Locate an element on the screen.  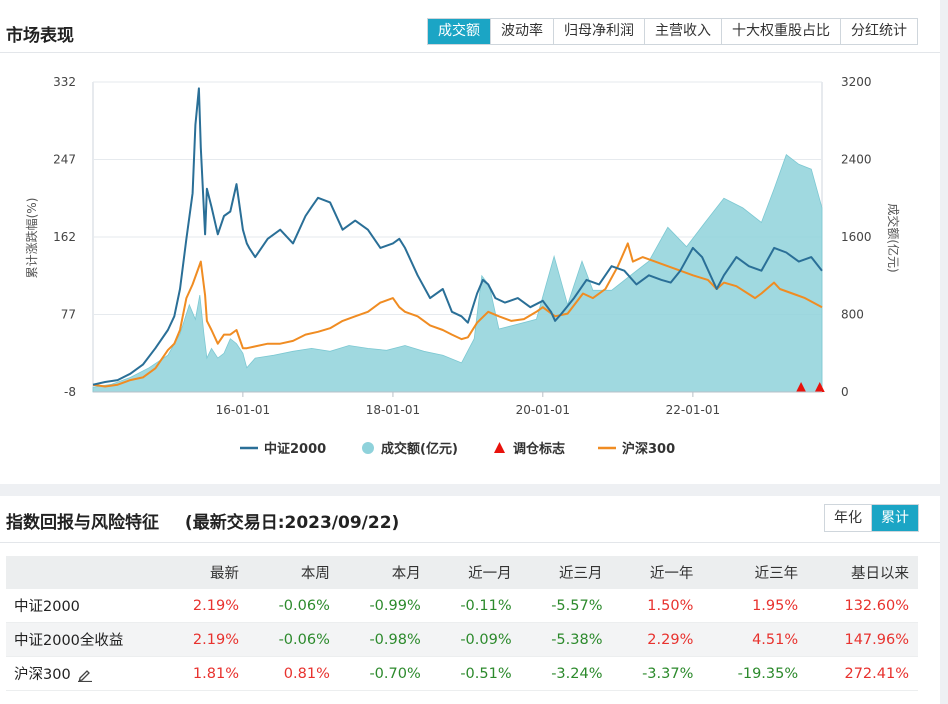
y-axis-left-label: 累计涨跌幅(%) is located at coordinates (31, 238).